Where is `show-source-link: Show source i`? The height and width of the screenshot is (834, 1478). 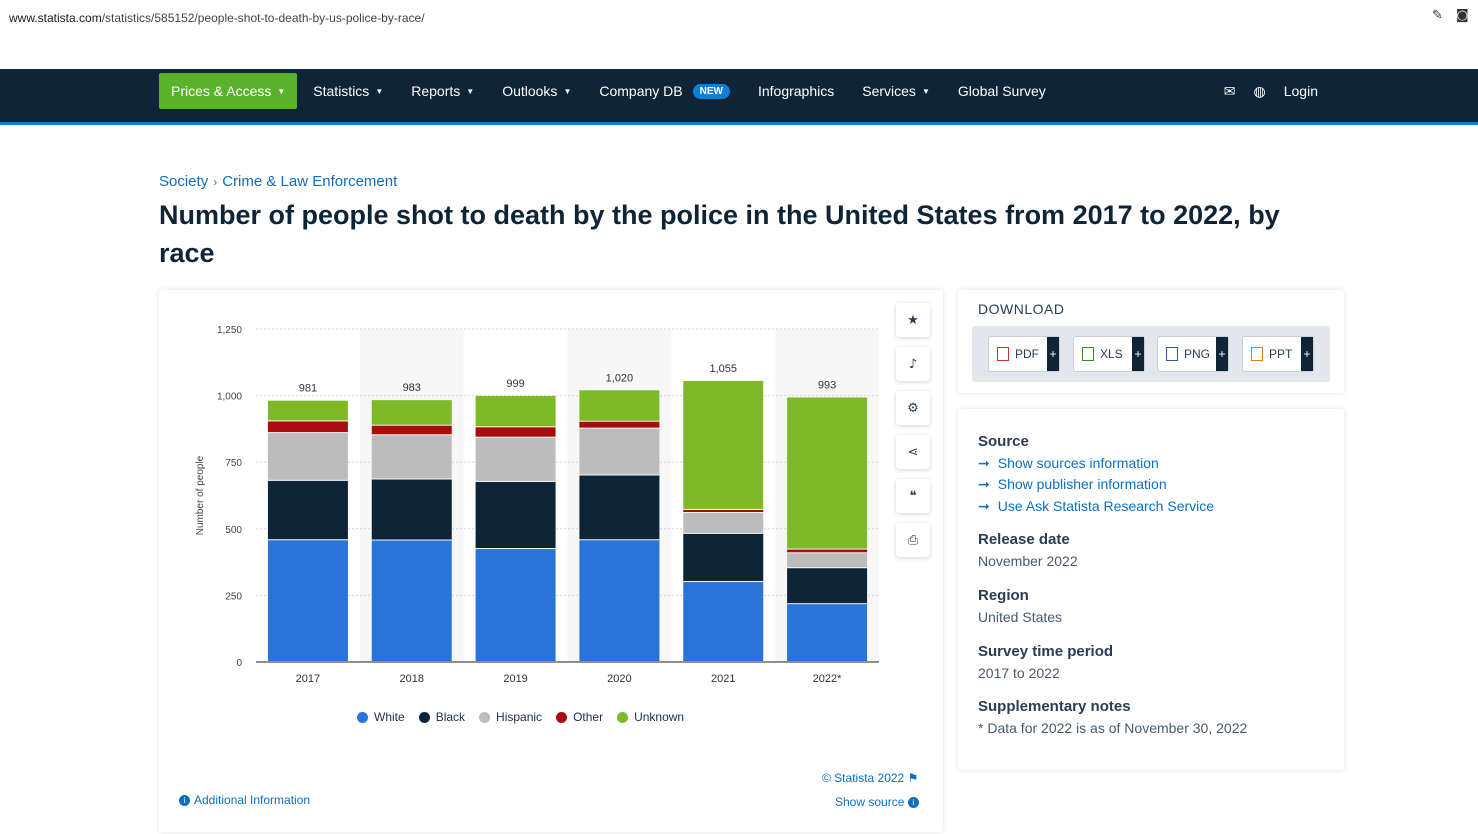
show-source-link: Show source i is located at coordinates (879, 802).